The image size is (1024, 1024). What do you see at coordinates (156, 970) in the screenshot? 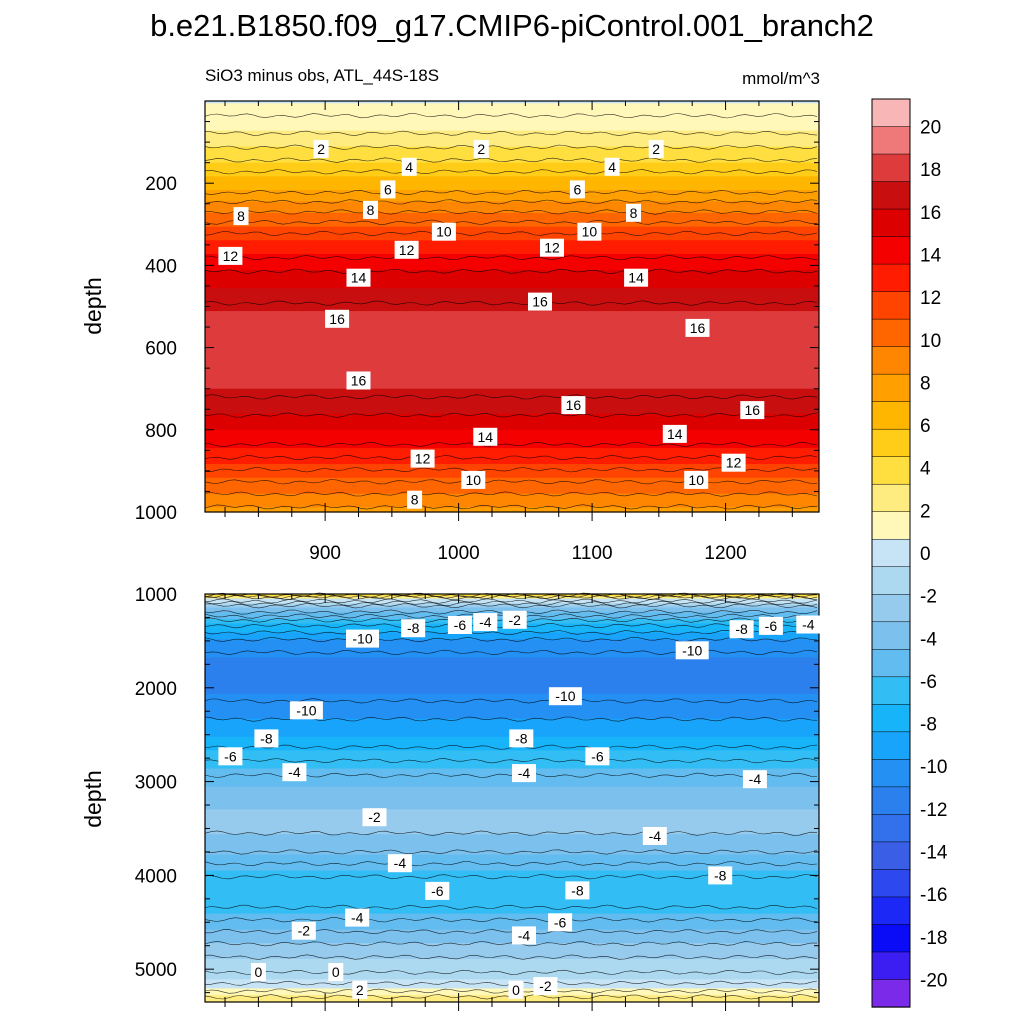
I see `y-tick-label: 5000` at bounding box center [156, 970].